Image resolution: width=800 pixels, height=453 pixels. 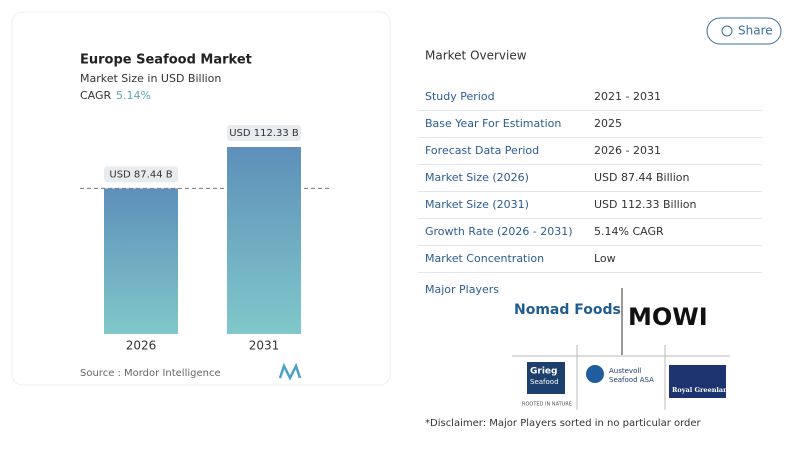 I want to click on logo-grieg: Seafood, so click(x=544, y=382).